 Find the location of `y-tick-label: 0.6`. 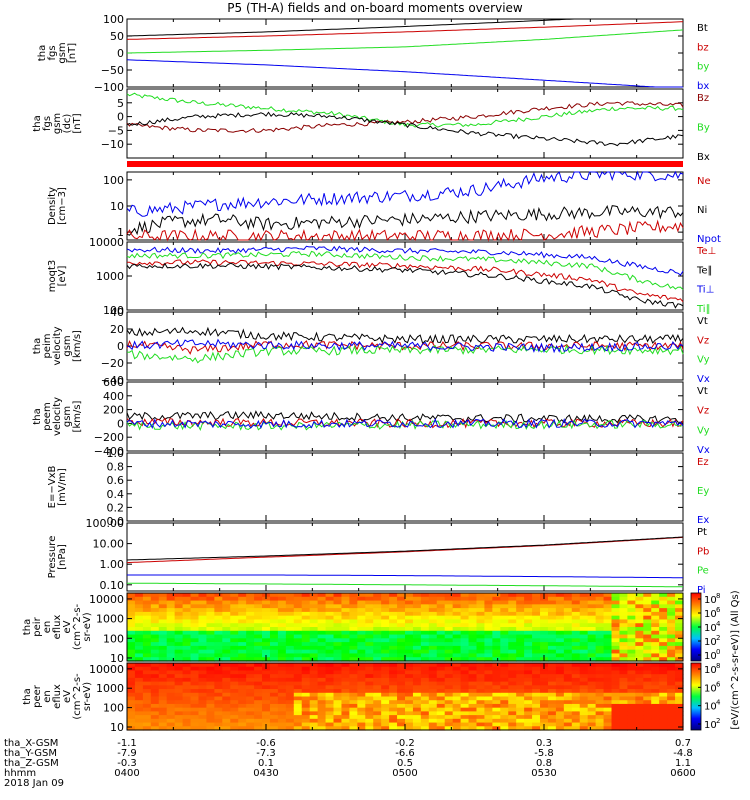

y-tick-label: 0.6 is located at coordinates (116, 480).